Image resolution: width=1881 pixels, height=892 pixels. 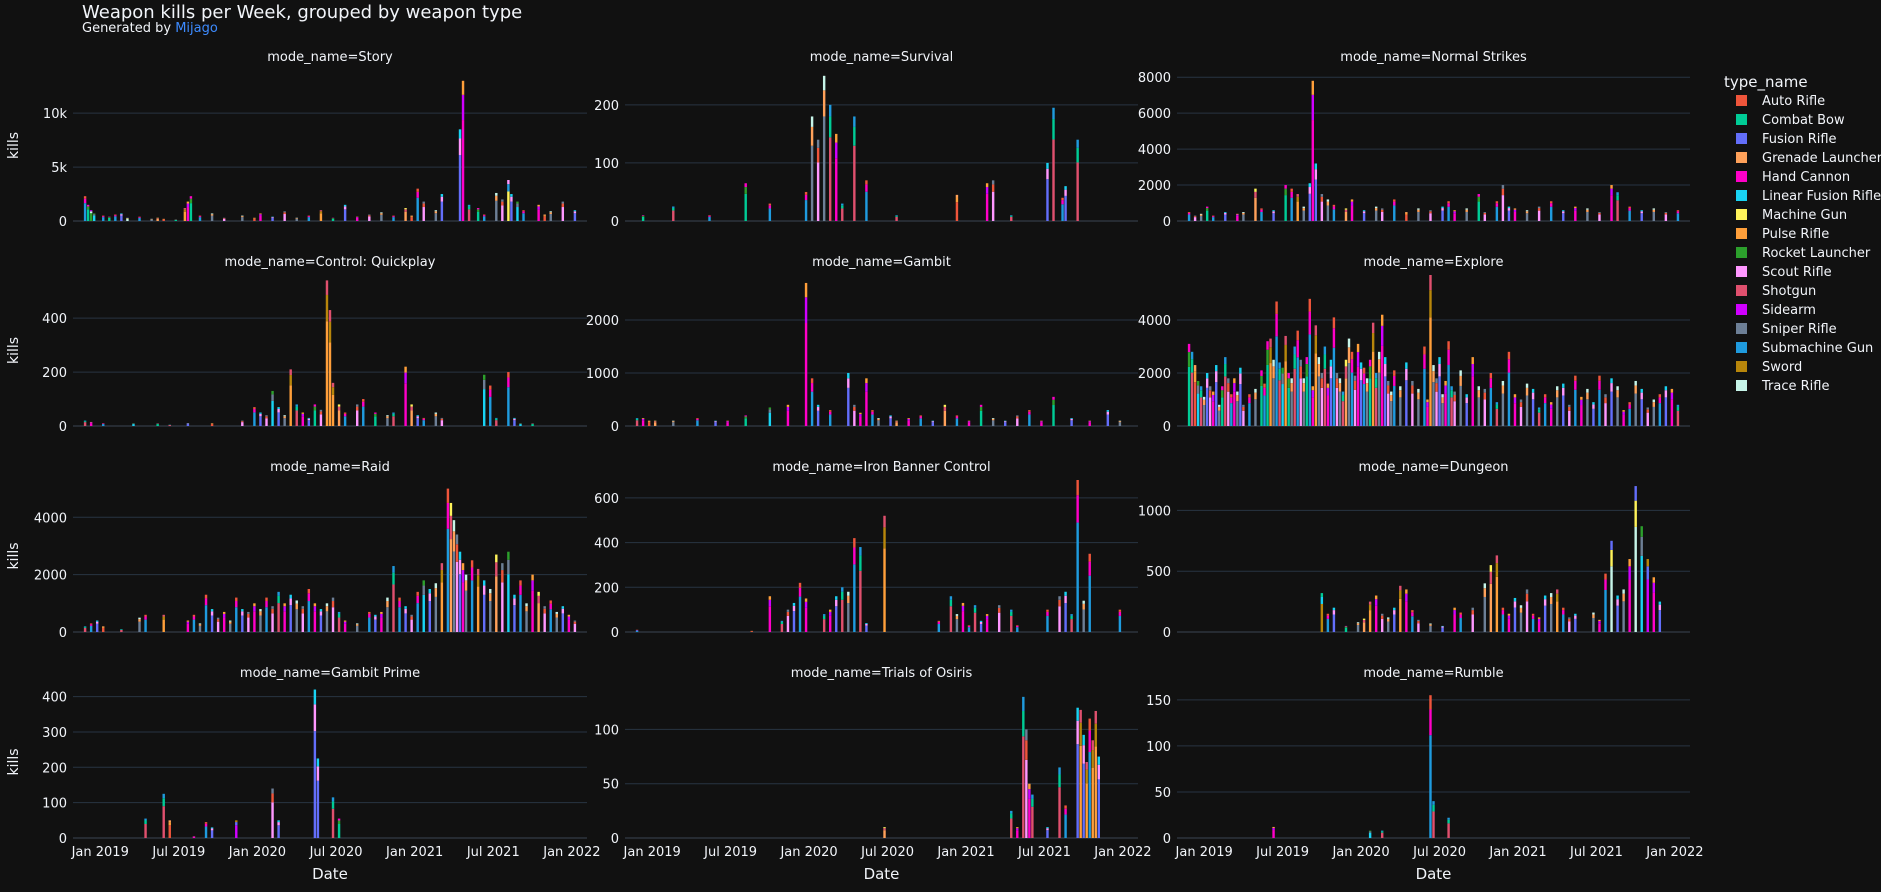 I want to click on legend-label: Combat Bow, so click(x=1803, y=120).